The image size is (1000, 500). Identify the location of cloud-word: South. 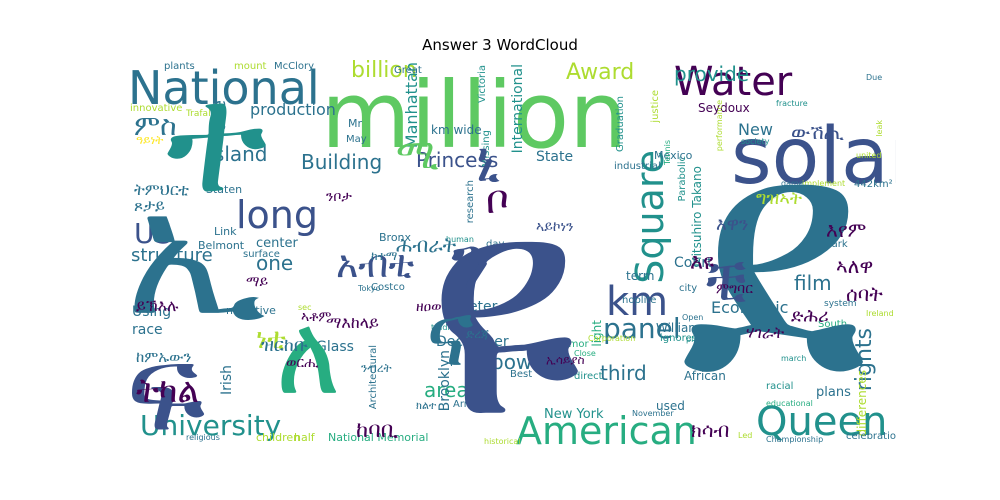
(833, 324).